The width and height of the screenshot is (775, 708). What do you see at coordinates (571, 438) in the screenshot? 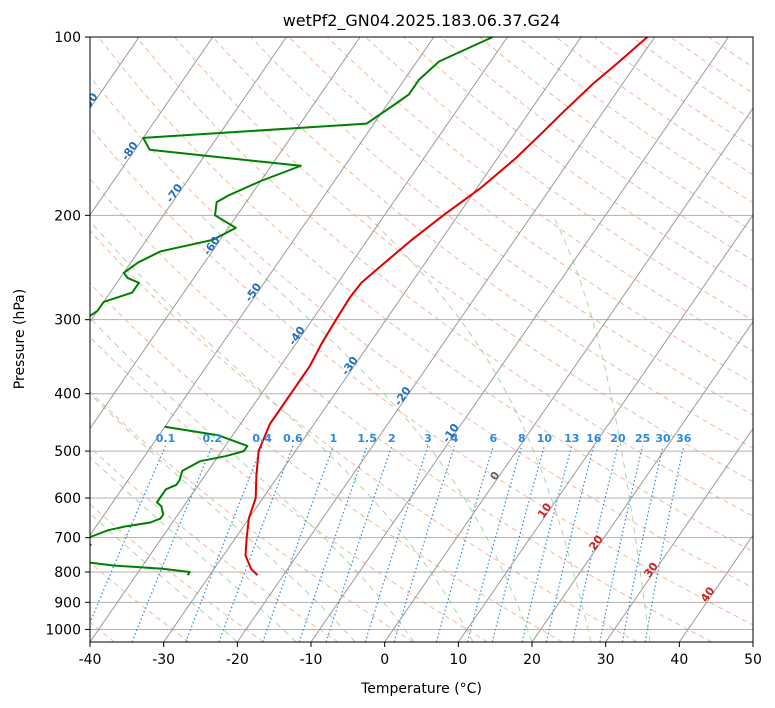
I see `mixing-ratio-label: 13` at bounding box center [571, 438].